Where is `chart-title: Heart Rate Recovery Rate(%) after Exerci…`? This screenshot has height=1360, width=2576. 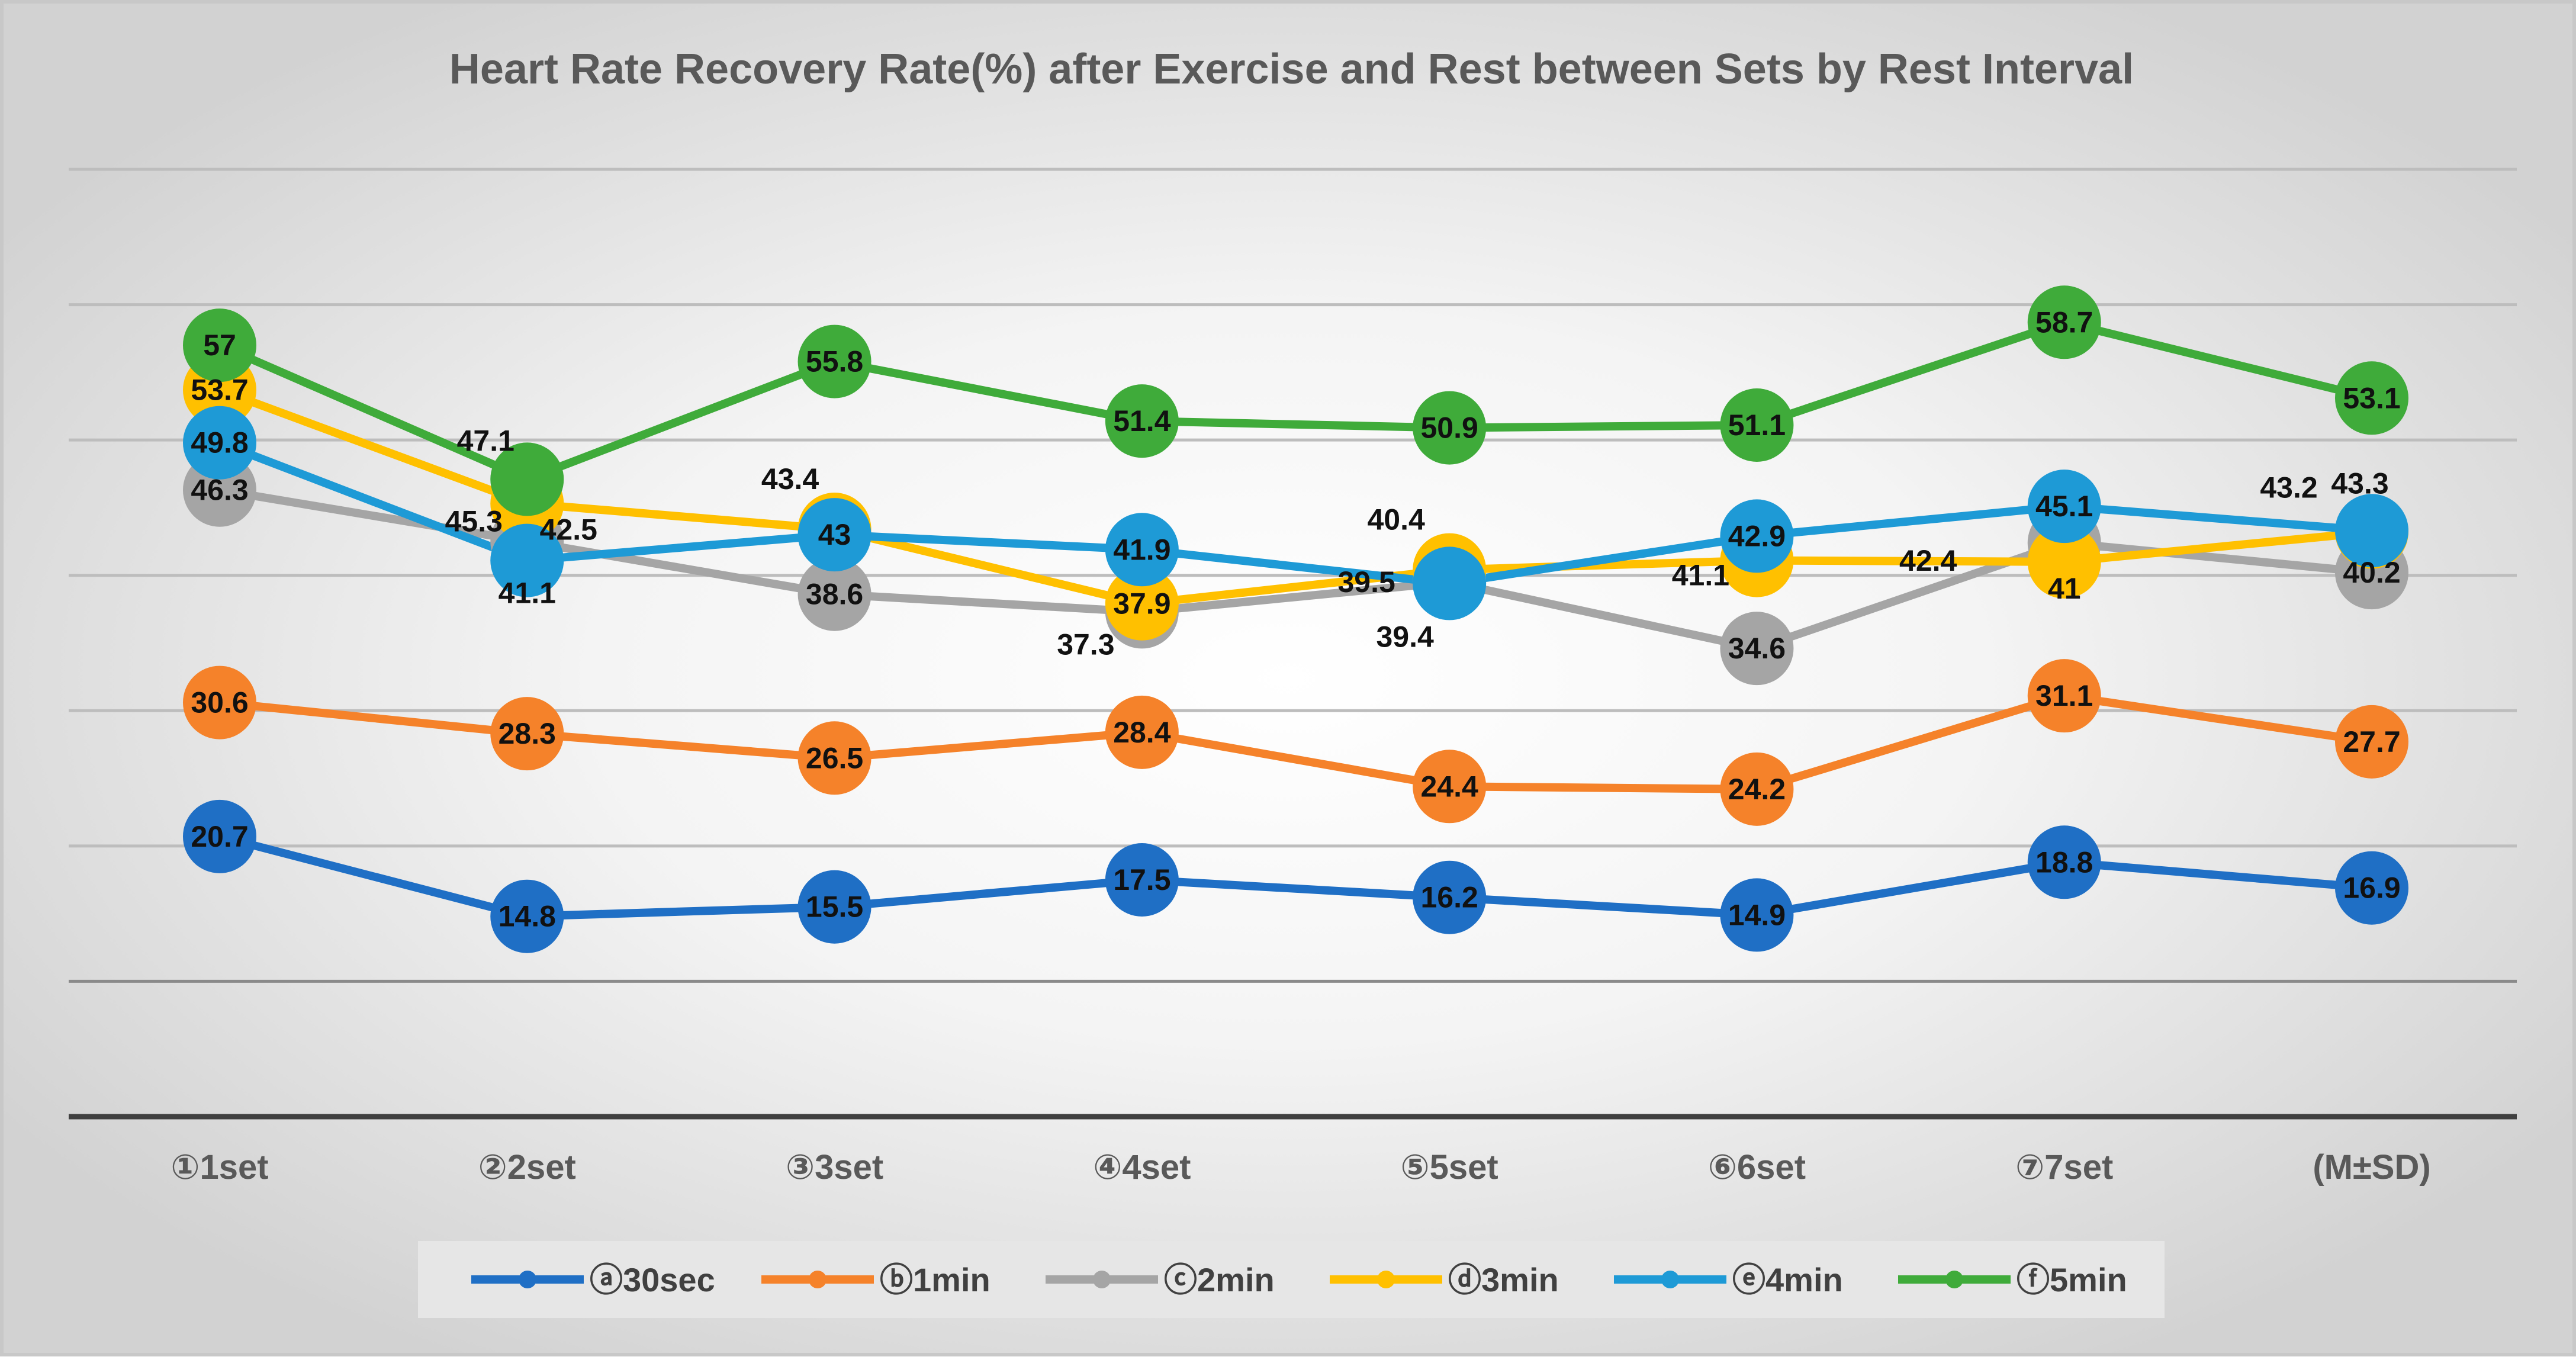
chart-title: Heart Rate Recovery Rate(%) after Exerci… is located at coordinates (1291, 69).